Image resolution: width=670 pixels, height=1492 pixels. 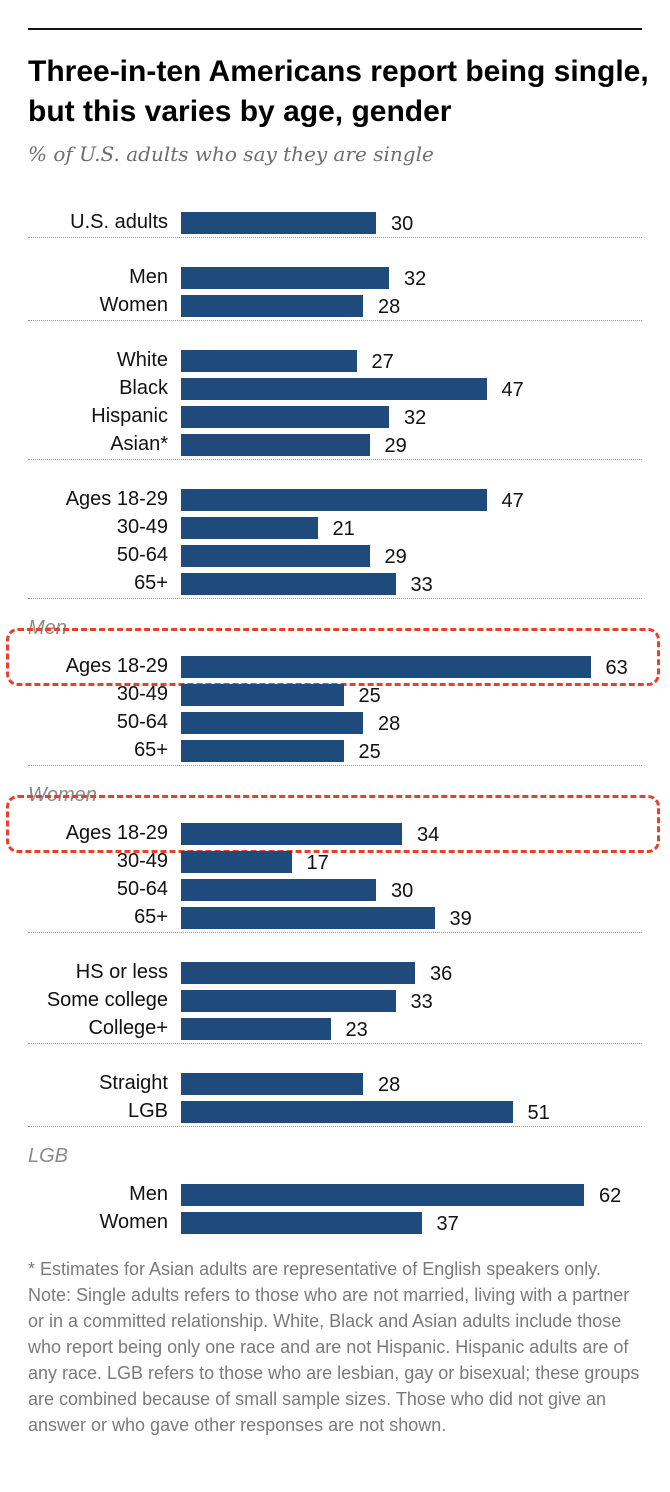 What do you see at coordinates (48, 1156) in the screenshot?
I see `group-header: LGB` at bounding box center [48, 1156].